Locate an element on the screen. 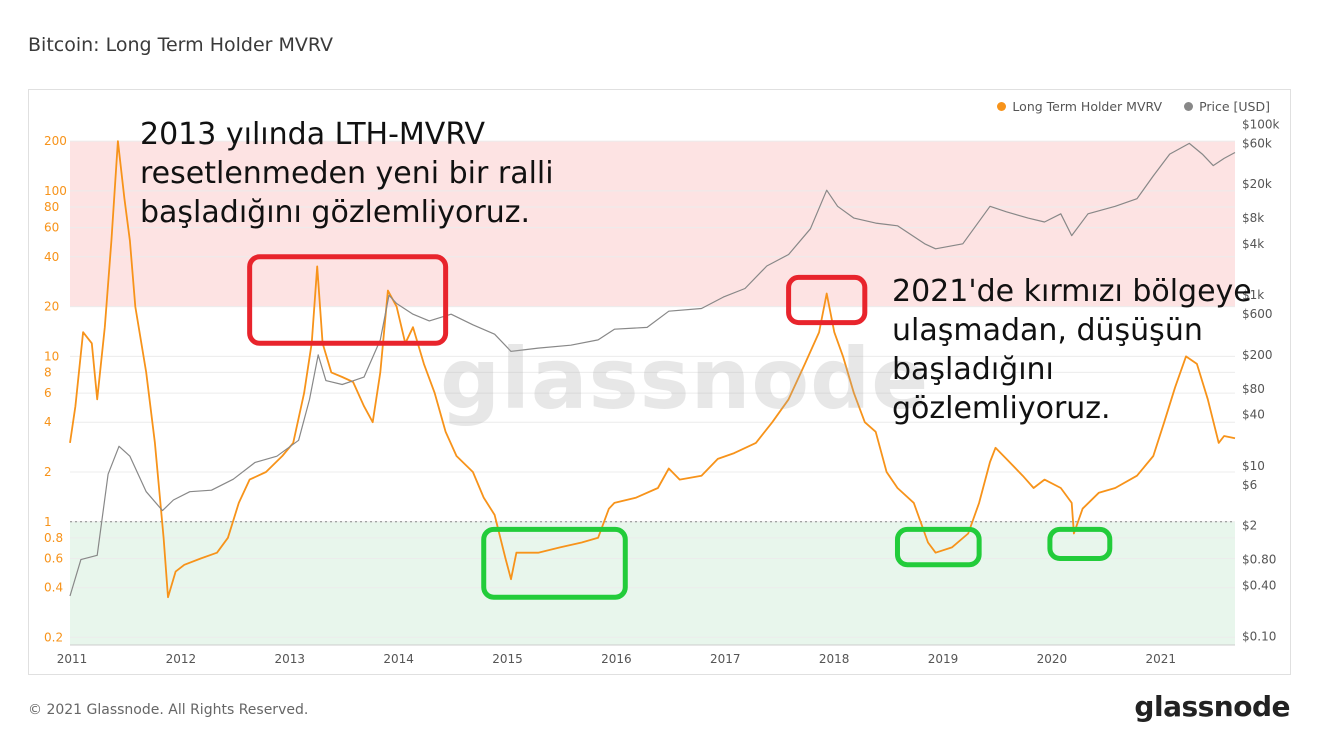 Image resolution: width=1320 pixels, height=743 pixels. right-tick-label: $10 is located at coordinates (1253, 466).